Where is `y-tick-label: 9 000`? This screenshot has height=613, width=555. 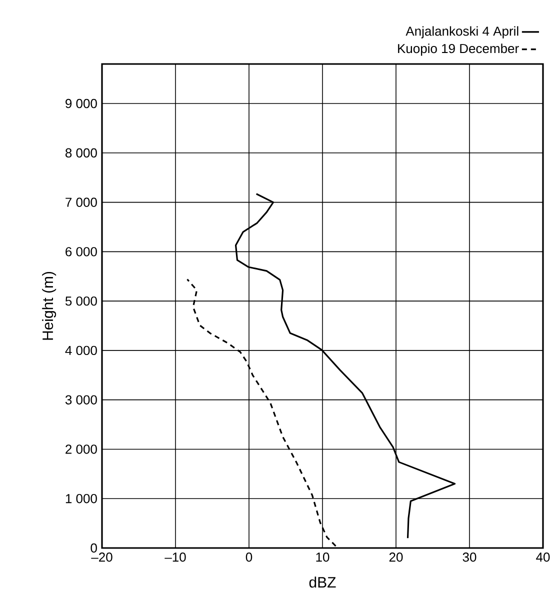
y-tick-label: 9 000 is located at coordinates (81, 103).